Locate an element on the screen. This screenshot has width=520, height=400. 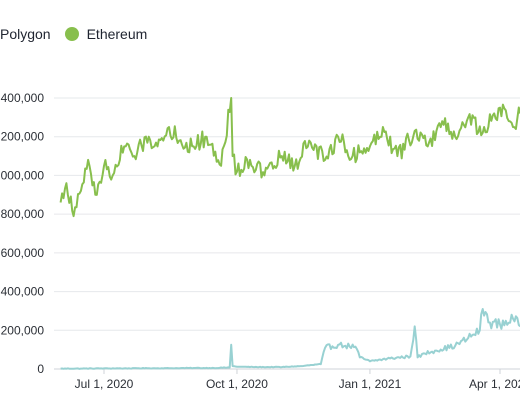
y-tick-label: 0 is located at coordinates (40, 369).